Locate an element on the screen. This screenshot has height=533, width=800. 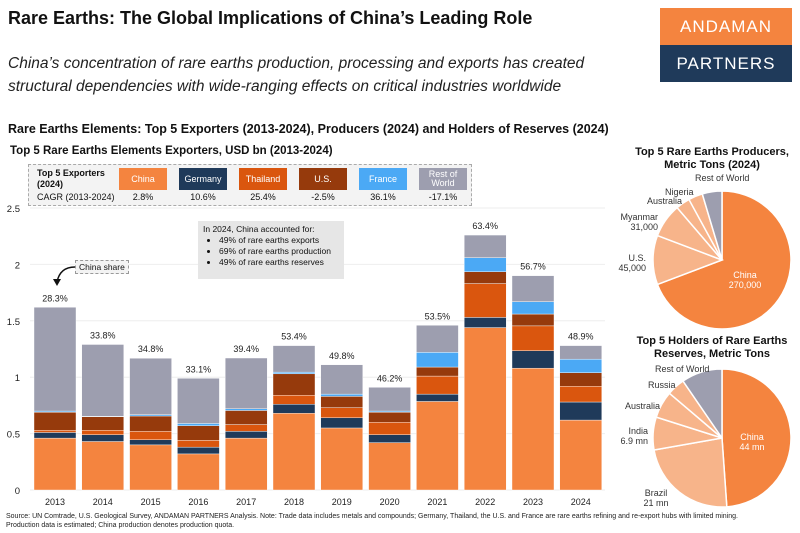
x-tick-label: 2018 is located at coordinates (294, 502).